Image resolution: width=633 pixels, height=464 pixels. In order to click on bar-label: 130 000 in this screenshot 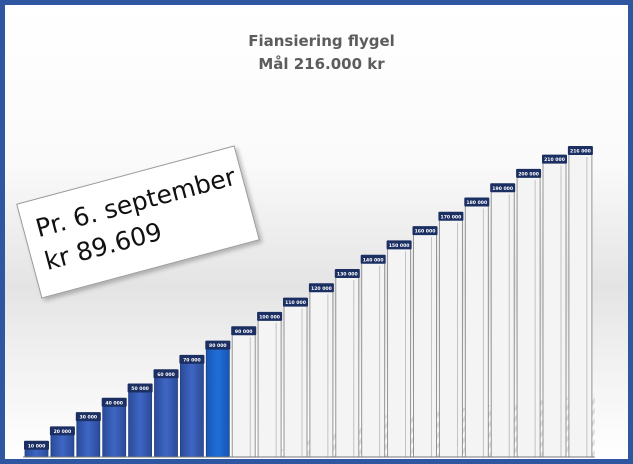, I will do `click(347, 275)`.